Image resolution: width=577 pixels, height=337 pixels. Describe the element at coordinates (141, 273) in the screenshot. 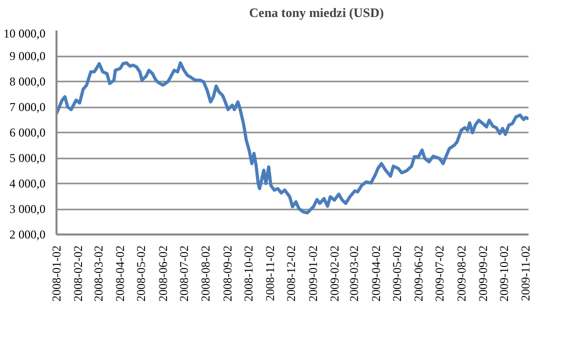

I see `x-tick-label: 2008-05-02` at that location.